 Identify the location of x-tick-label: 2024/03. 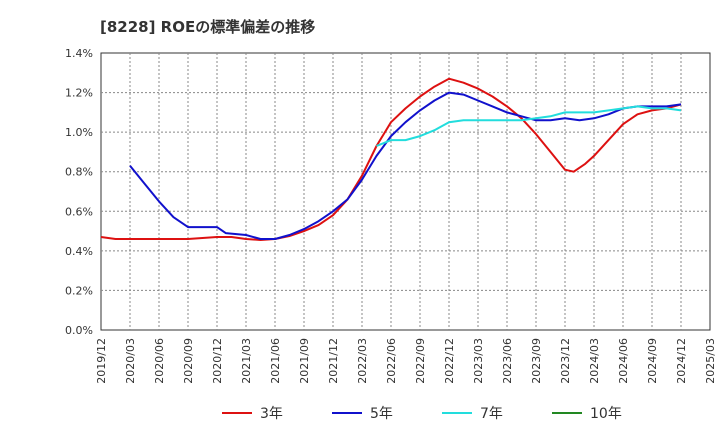
(594, 361).